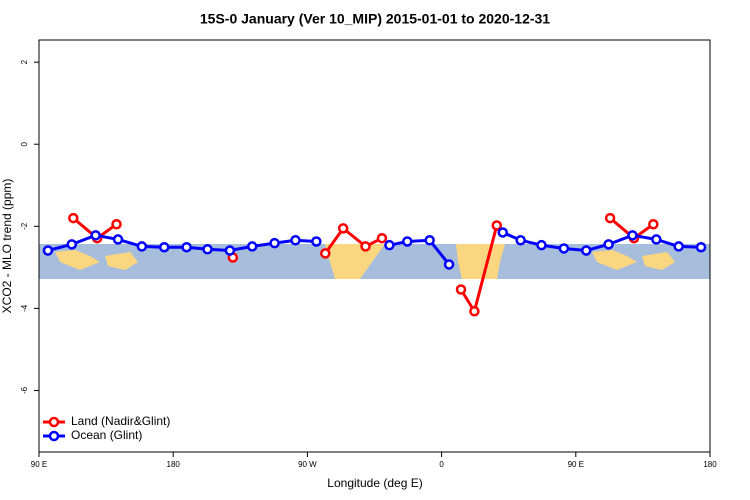  Describe the element at coordinates (307, 464) in the screenshot. I see `x-tick-label: 90 W` at that location.